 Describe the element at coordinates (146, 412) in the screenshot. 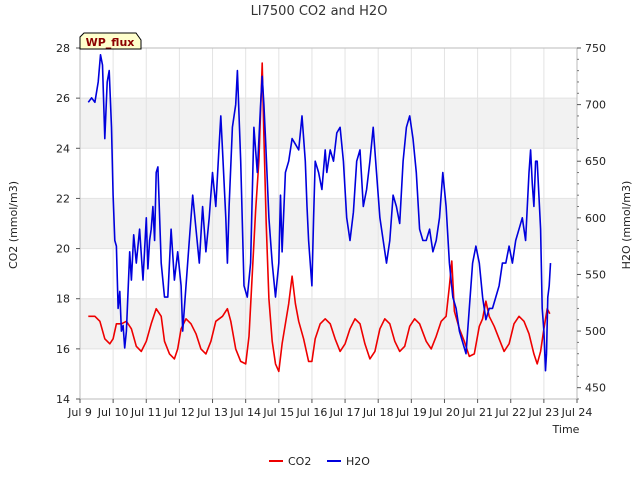

I see `x-tick-label: Jul 11` at that location.